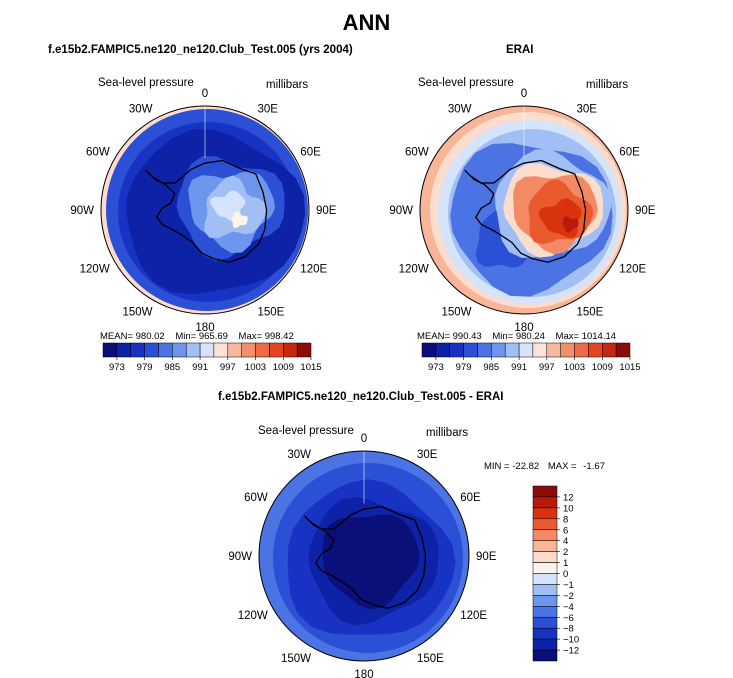 This screenshot has height=678, width=733. Describe the element at coordinates (497, 466) in the screenshot. I see `panel3-min-label: MIN =` at that location.